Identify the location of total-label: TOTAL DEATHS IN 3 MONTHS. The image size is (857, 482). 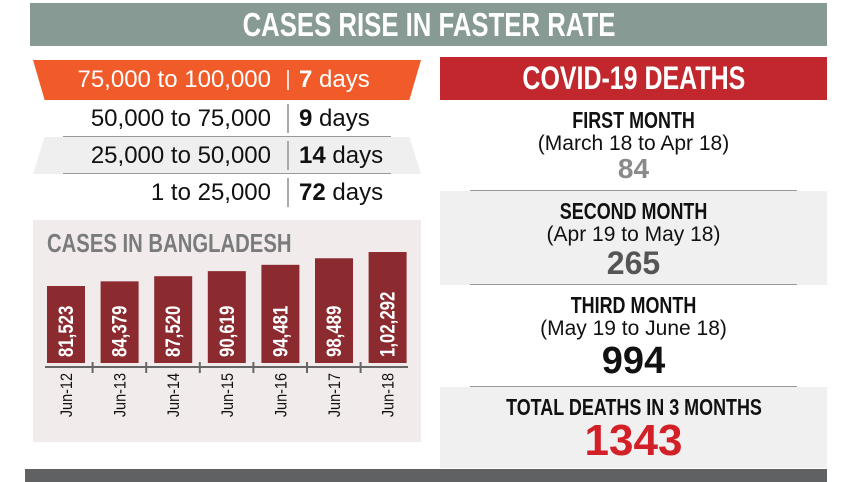
(633, 407).